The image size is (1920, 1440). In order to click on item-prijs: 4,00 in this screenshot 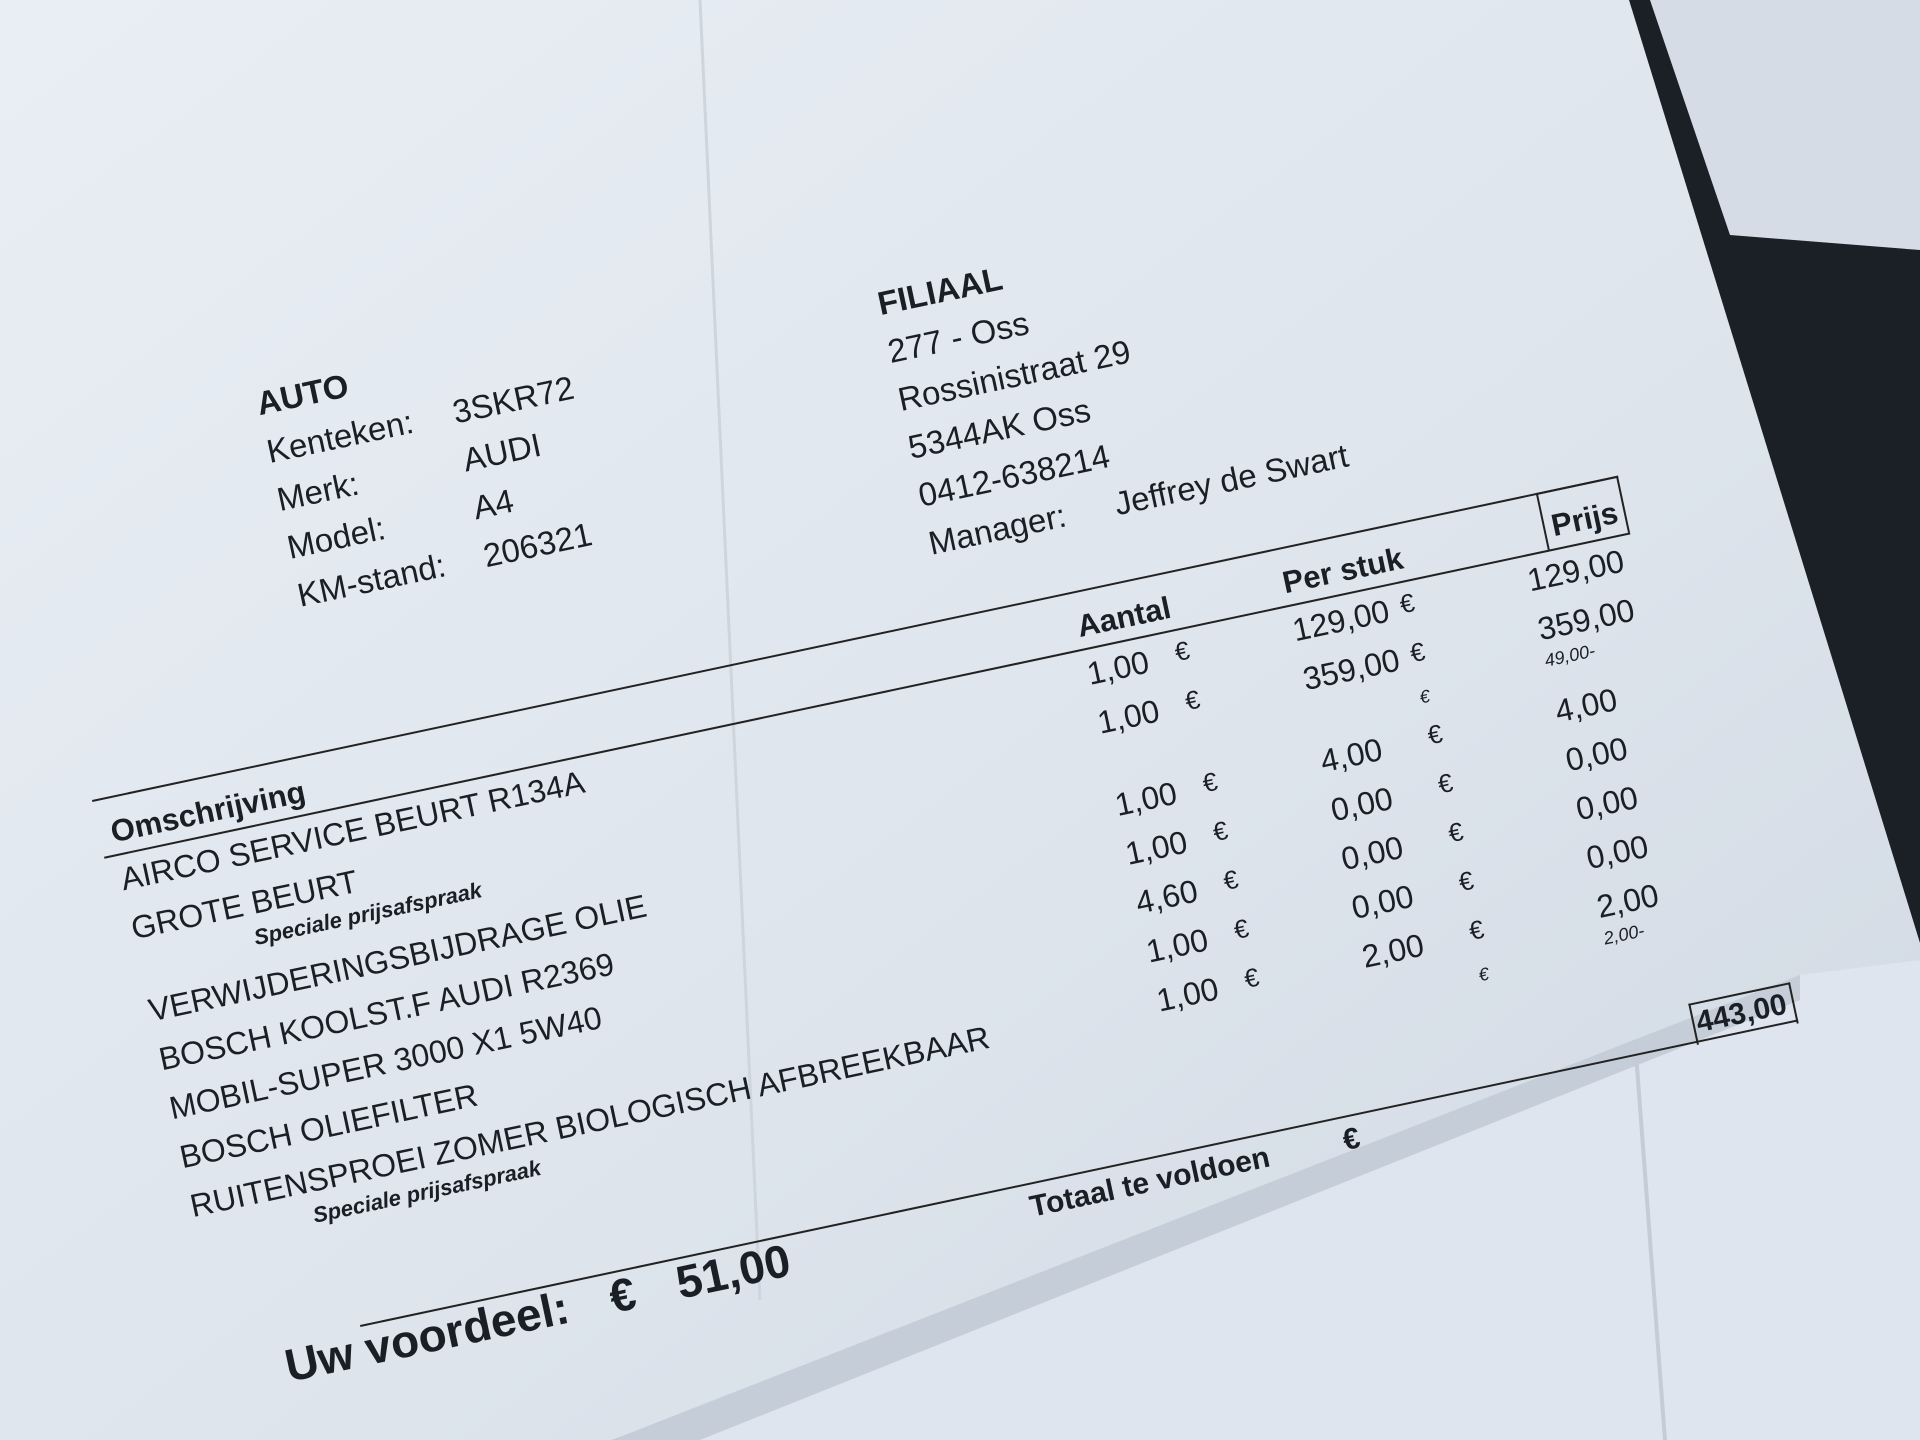, I will do `click(1586, 705)`.